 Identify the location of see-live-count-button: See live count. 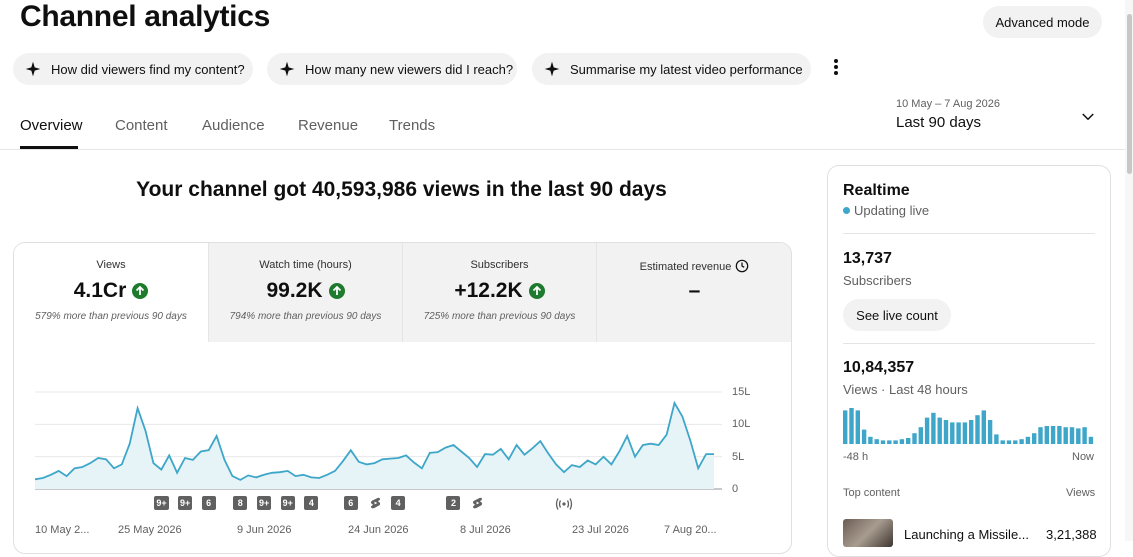
(897, 315).